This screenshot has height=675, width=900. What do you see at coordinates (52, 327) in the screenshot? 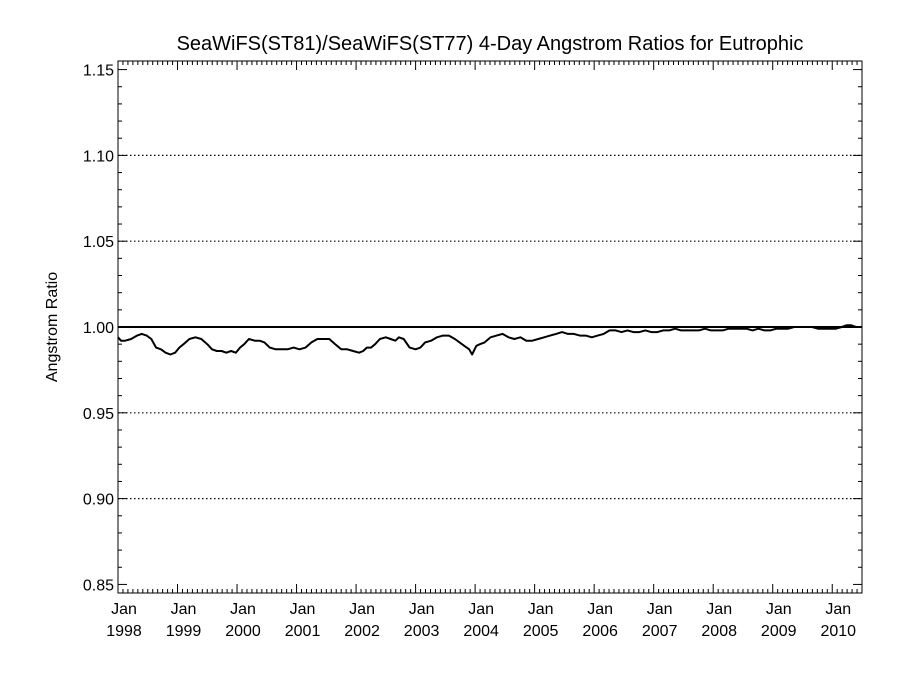
I see `y-axis-label: Angstrom Ratio` at bounding box center [52, 327].